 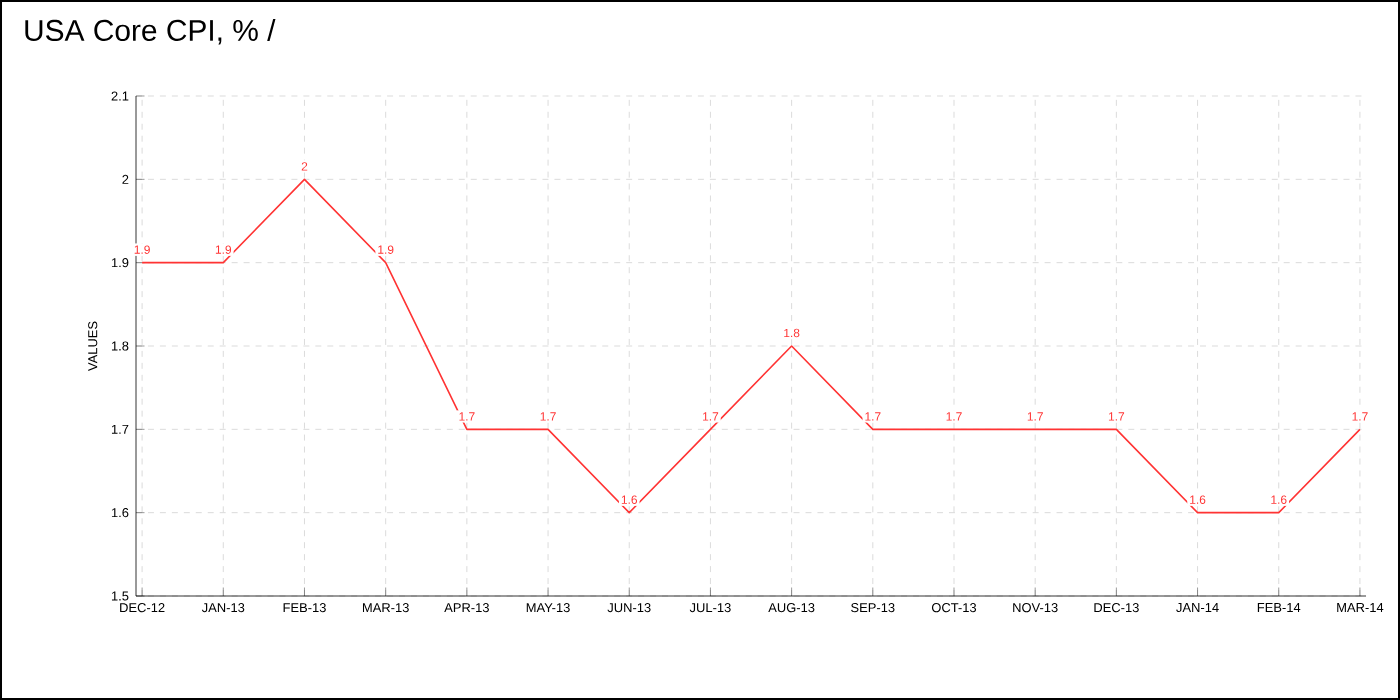 What do you see at coordinates (150, 32) in the screenshot?
I see `chart-title: USA Core CPI, % /` at bounding box center [150, 32].